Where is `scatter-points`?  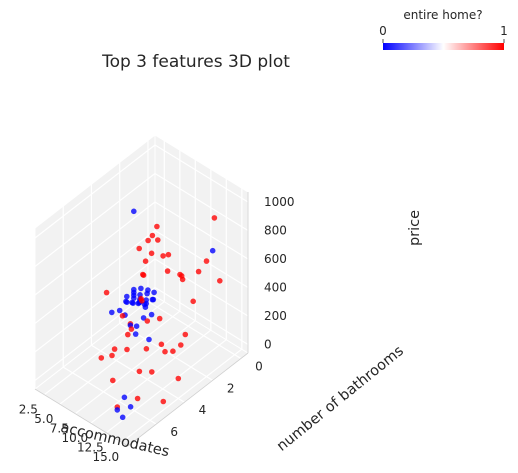 scatter-points is located at coordinates (160, 314).